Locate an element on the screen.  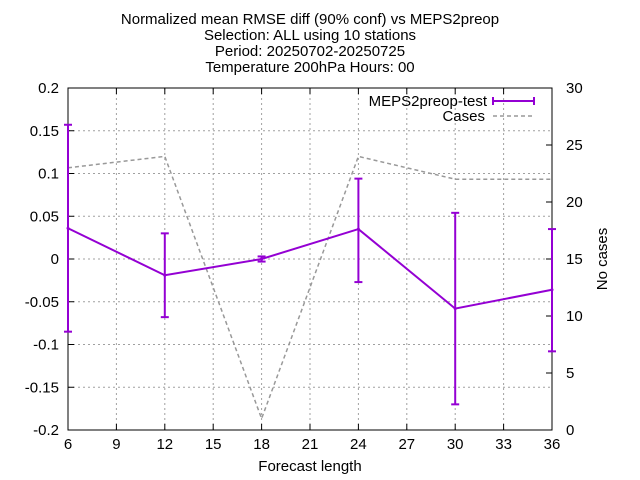
legend-label-cases: Cases is located at coordinates (463, 116).